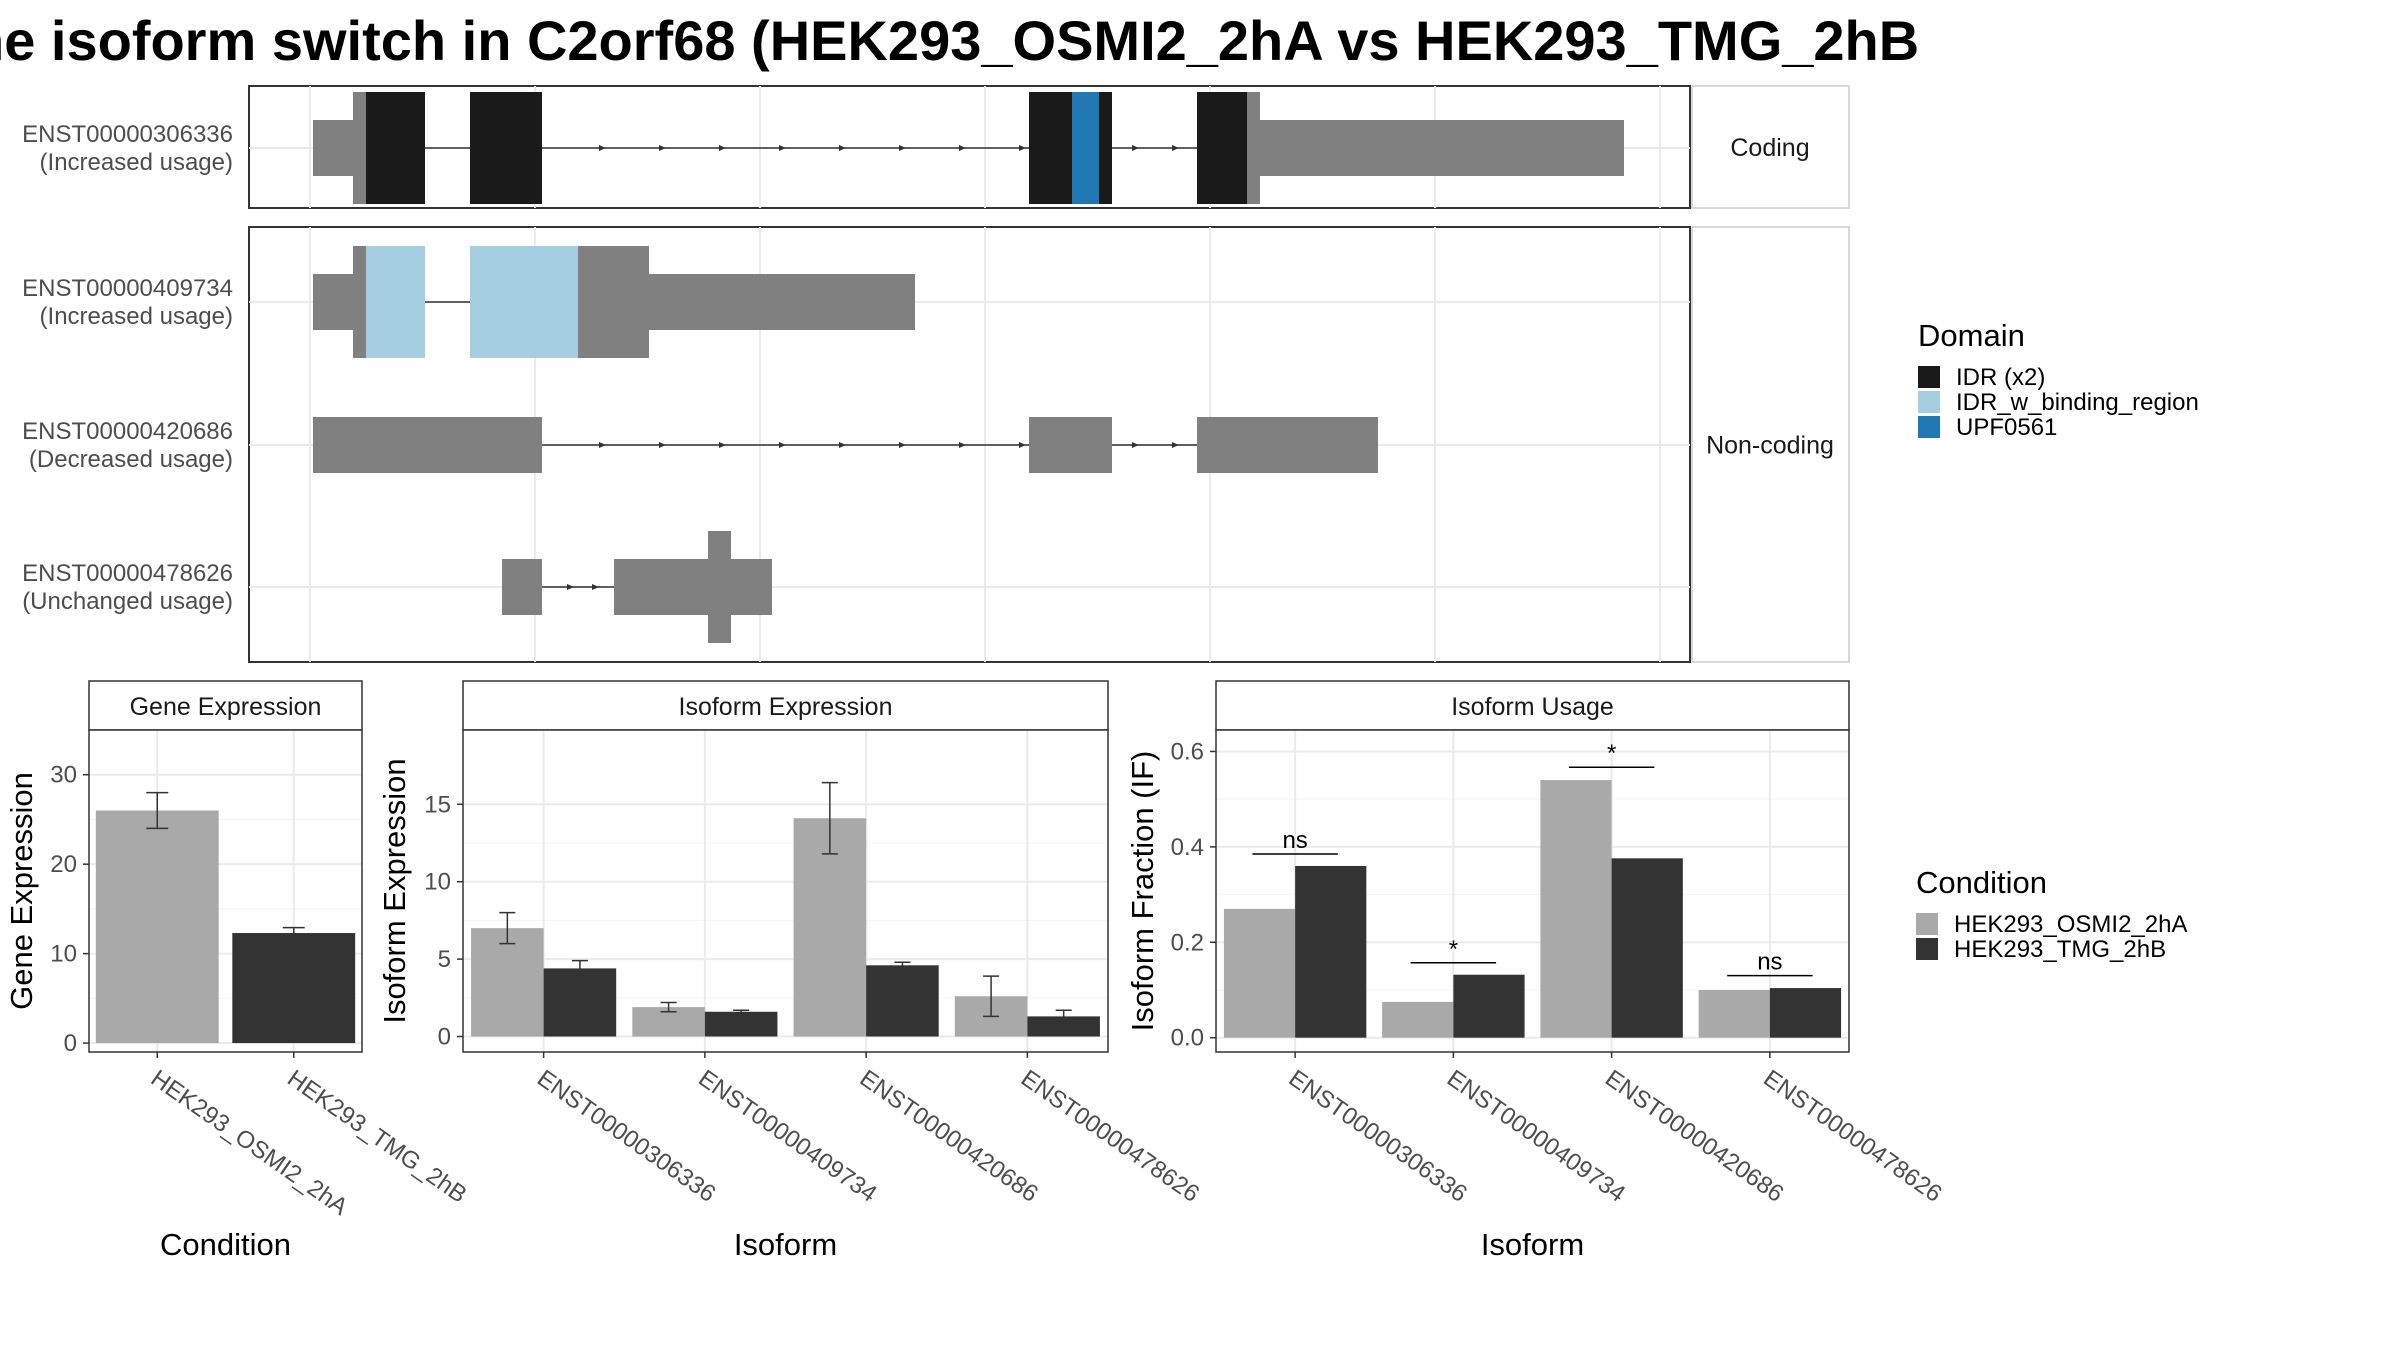 This screenshot has height=1350, width=2400. I want to click on bar-HEK293_OSMI2_2hA-ENST00000409734, so click(1418, 1019).